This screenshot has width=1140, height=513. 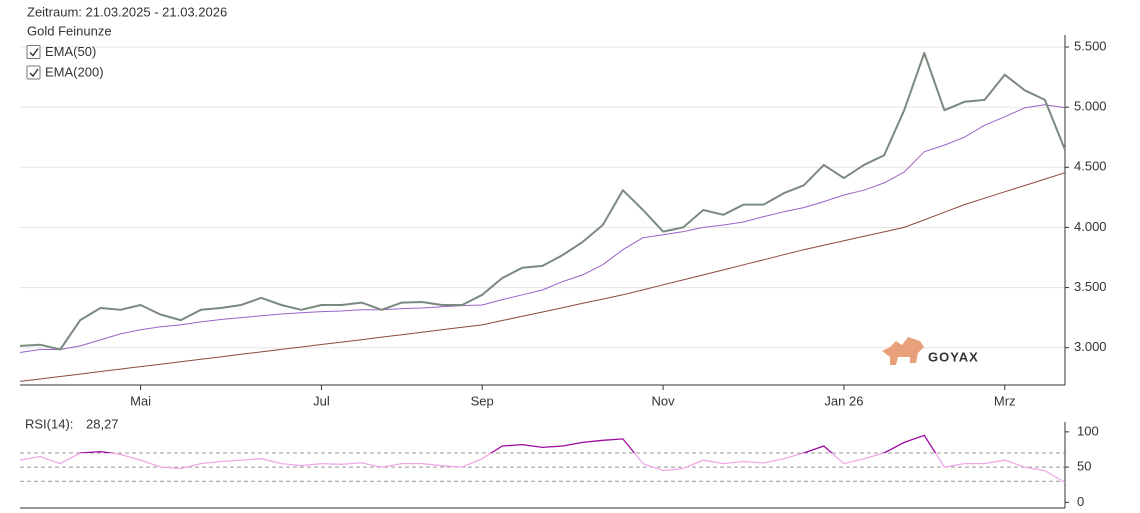 I want to click on y-tick-label: 5.500, so click(x=1090, y=45).